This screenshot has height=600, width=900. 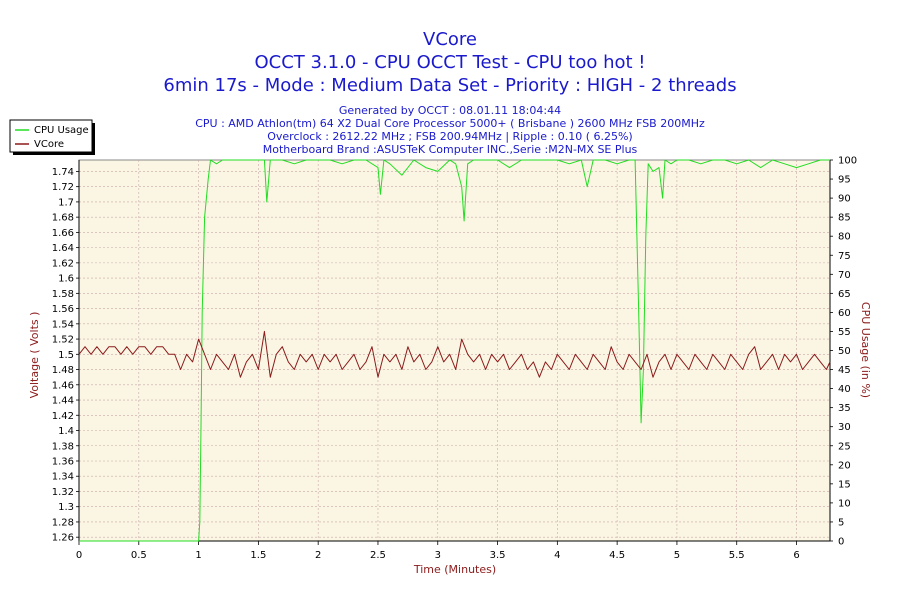 What do you see at coordinates (66, 431) in the screenshot?
I see `y-tick-label: 1.4` at bounding box center [66, 431].